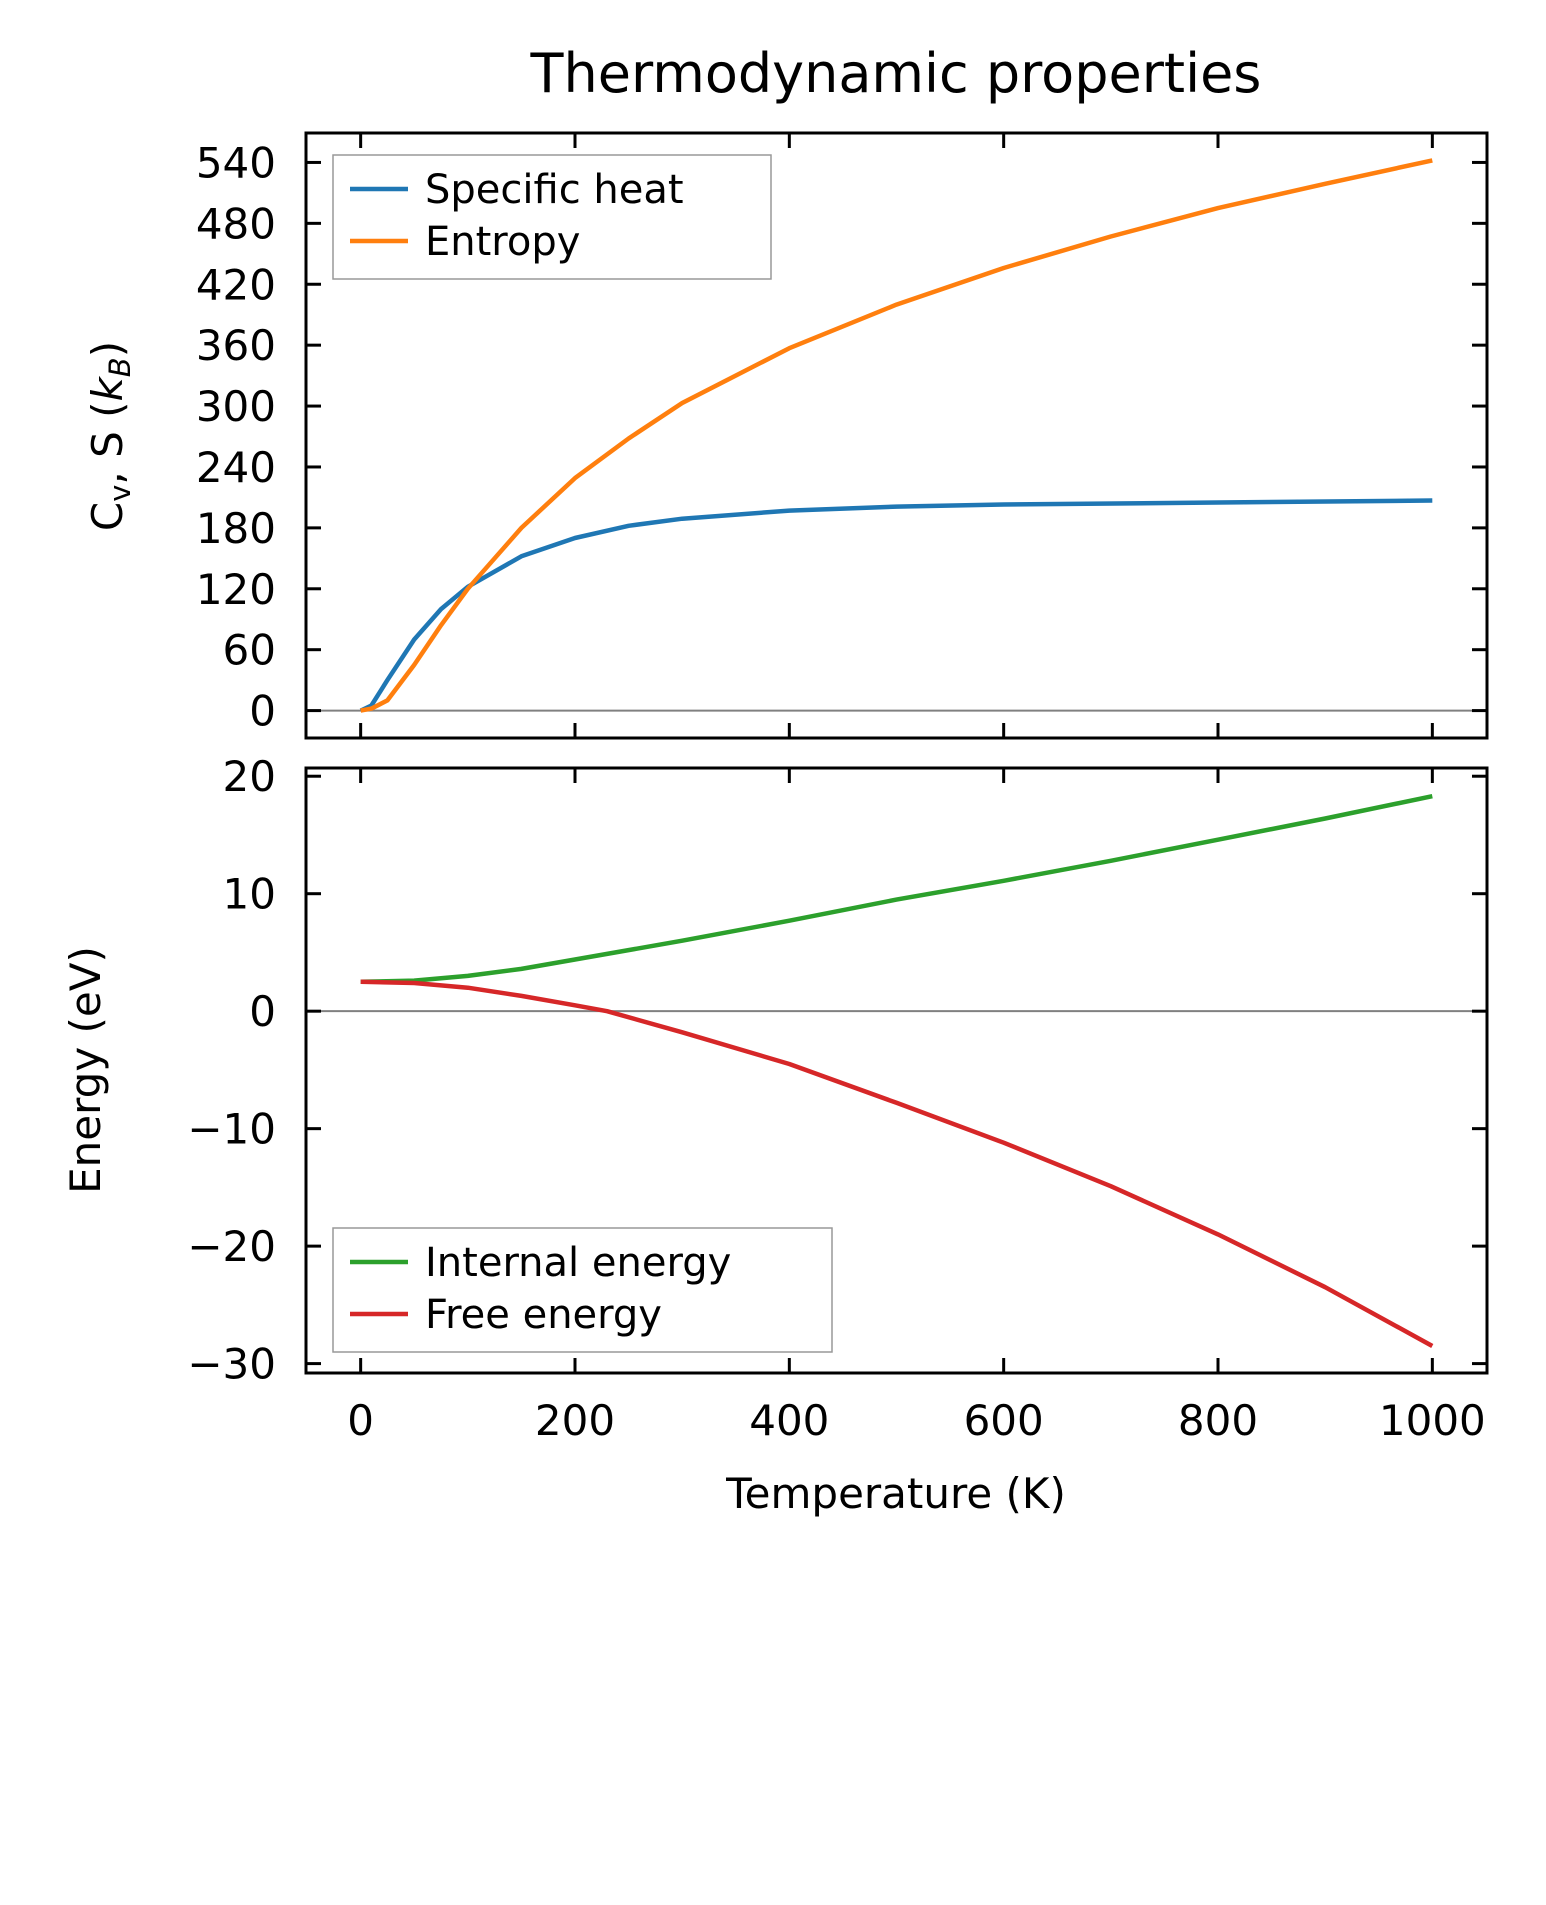  What do you see at coordinates (110, 436) in the screenshot?
I see `y-axis-label-top: Cv, S (kB)` at bounding box center [110, 436].